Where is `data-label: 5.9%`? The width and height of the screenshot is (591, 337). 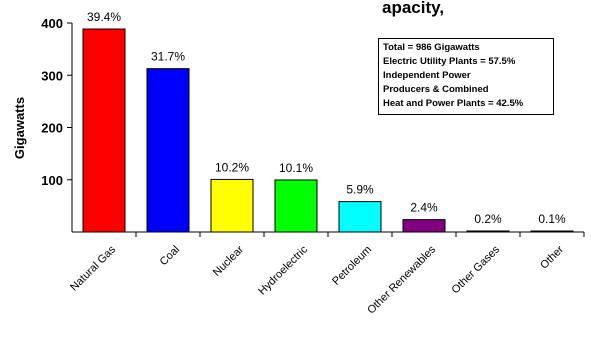
data-label: 5.9% is located at coordinates (360, 190).